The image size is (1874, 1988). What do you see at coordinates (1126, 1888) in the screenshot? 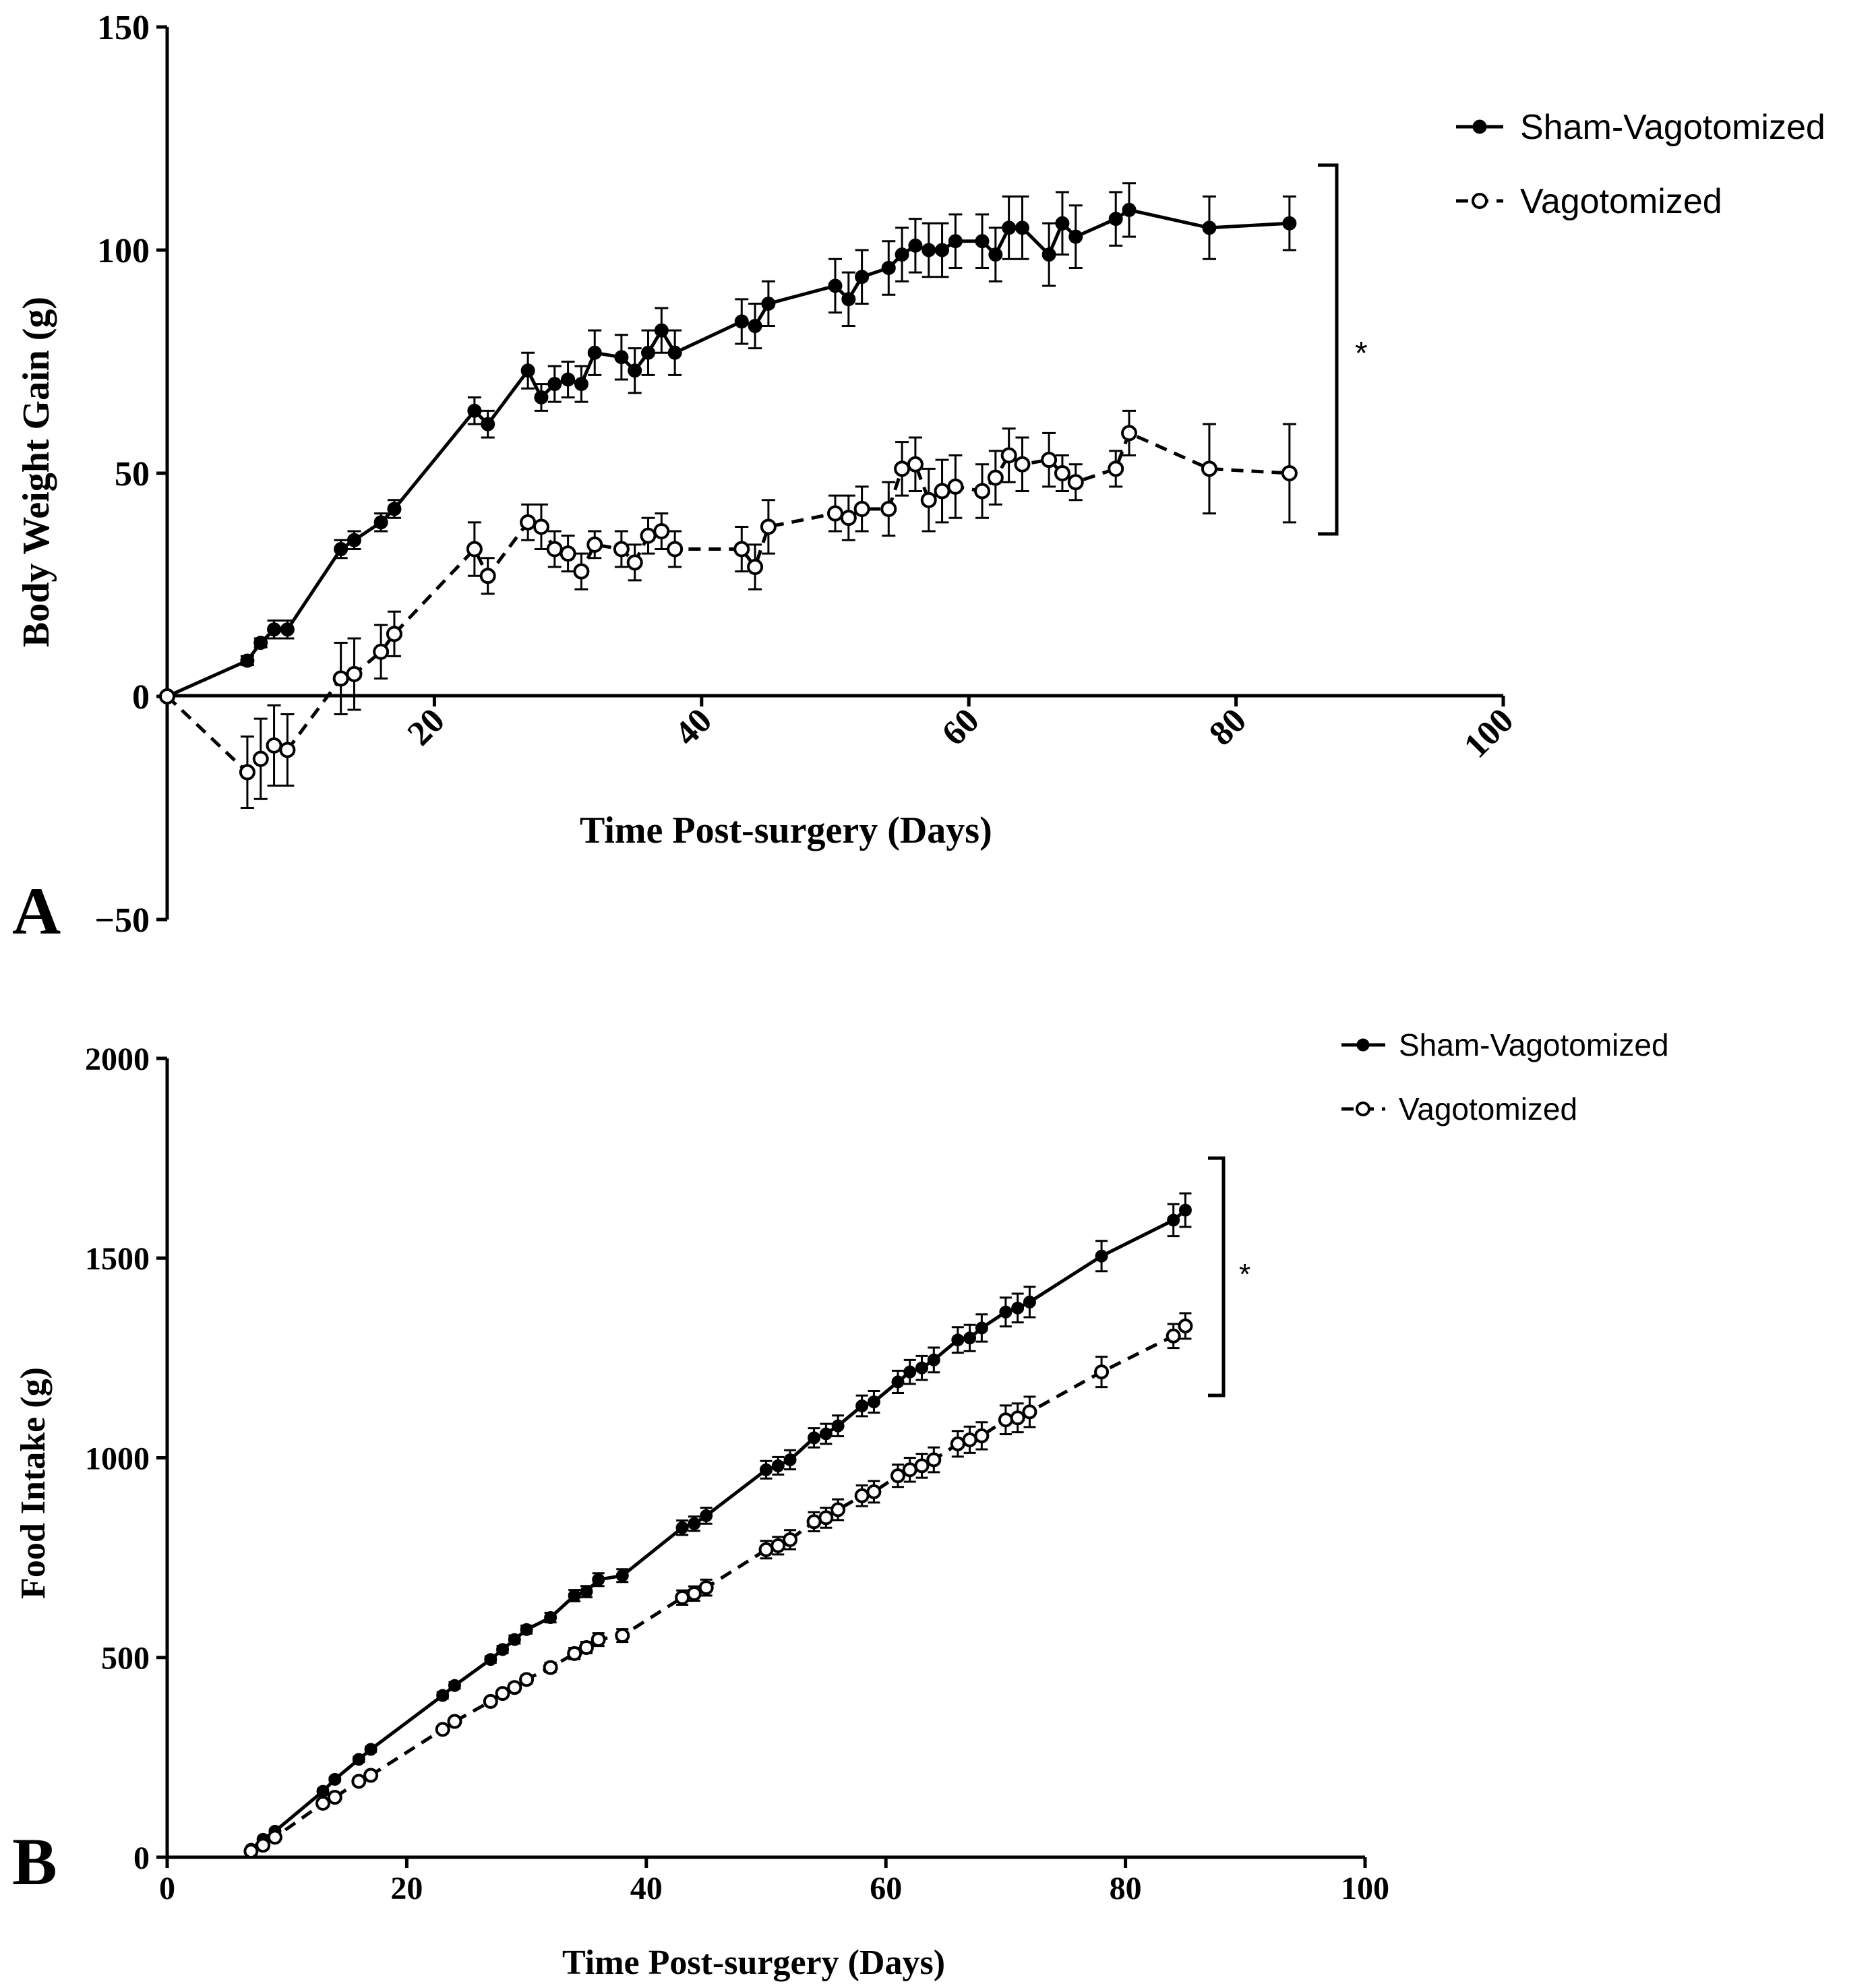
I see `panel-b-x-tick-label: 80` at bounding box center [1126, 1888].